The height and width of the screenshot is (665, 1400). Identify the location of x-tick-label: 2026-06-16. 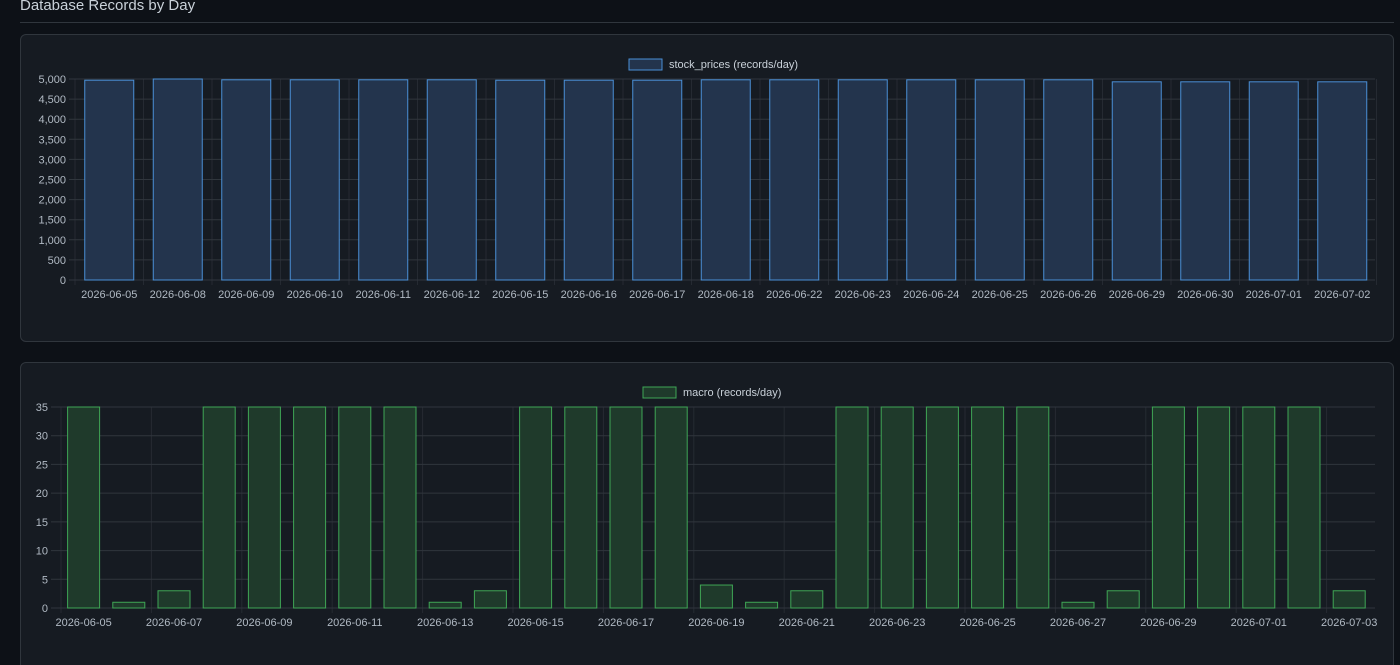
(589, 295).